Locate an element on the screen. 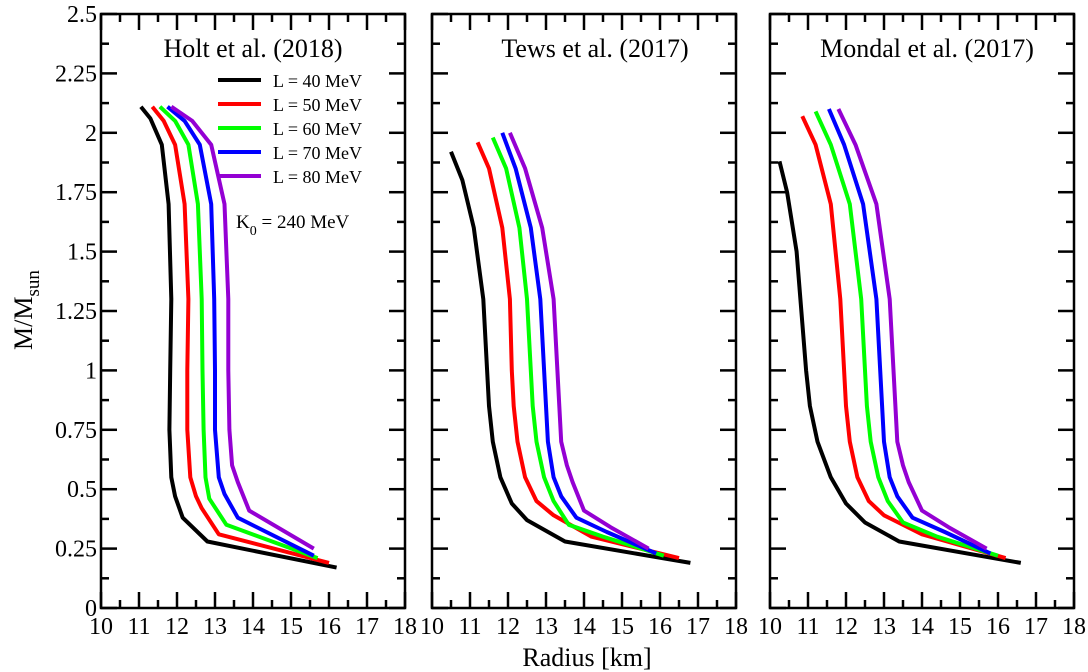 This screenshot has width=1088, height=672. k0-annotation: K0 = 240 MeV is located at coordinates (293, 225).